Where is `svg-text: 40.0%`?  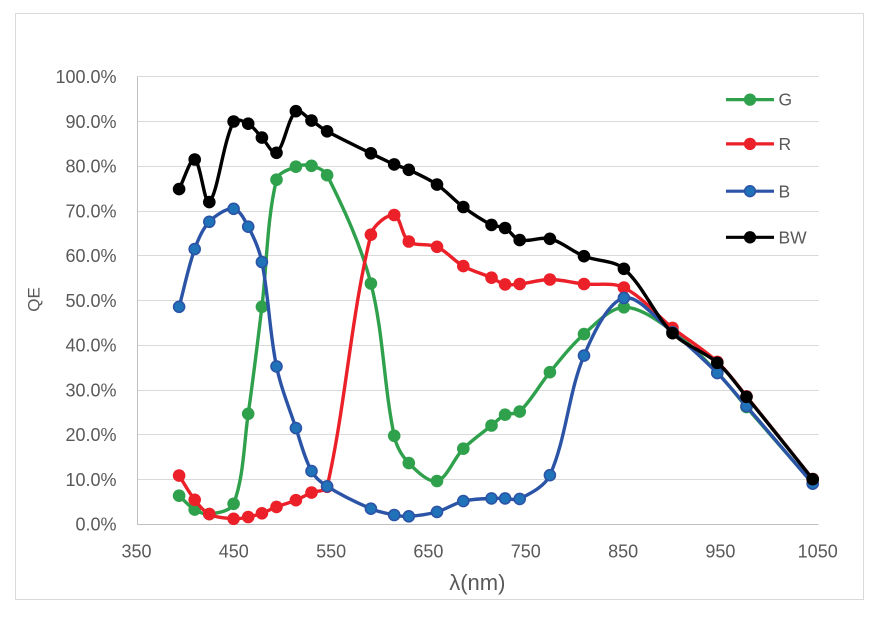 svg-text: 40.0% is located at coordinates (90, 346).